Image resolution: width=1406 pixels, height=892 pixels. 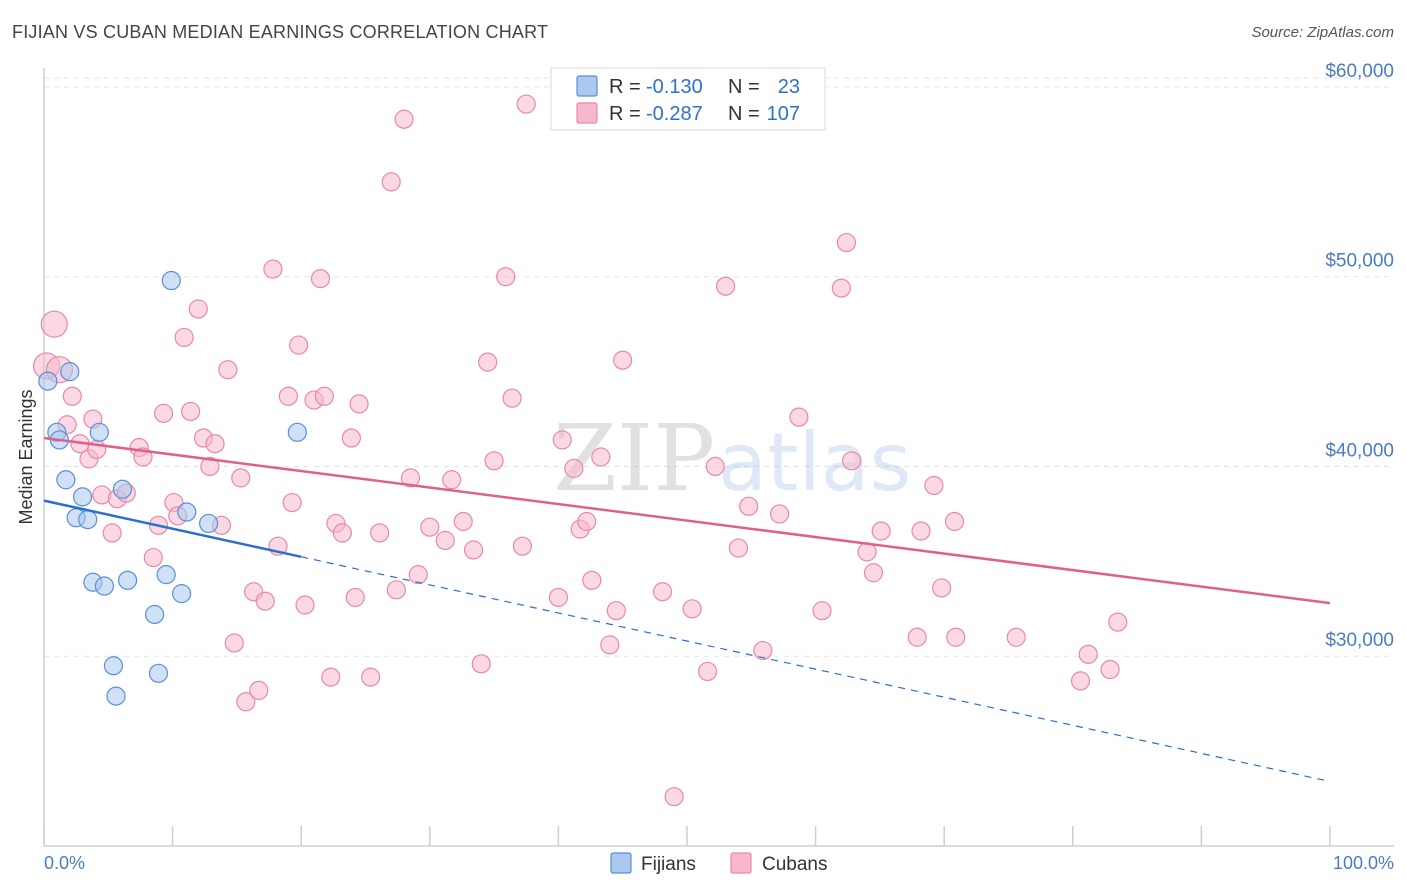 I want to click on y-tick-label: $60,000, so click(x=1359, y=71).